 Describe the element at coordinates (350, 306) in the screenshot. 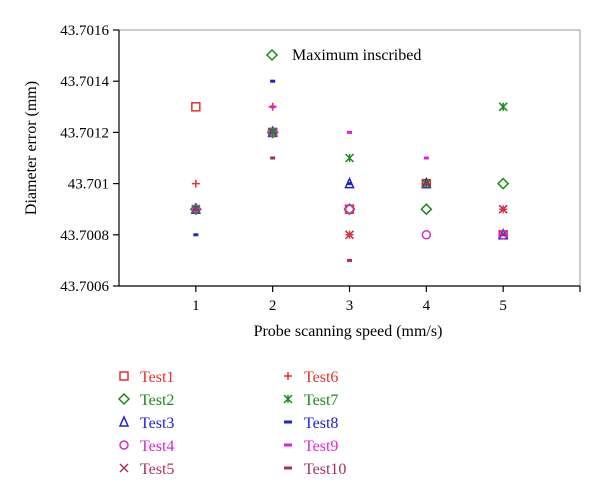

I see `x-tick-label: 3` at that location.